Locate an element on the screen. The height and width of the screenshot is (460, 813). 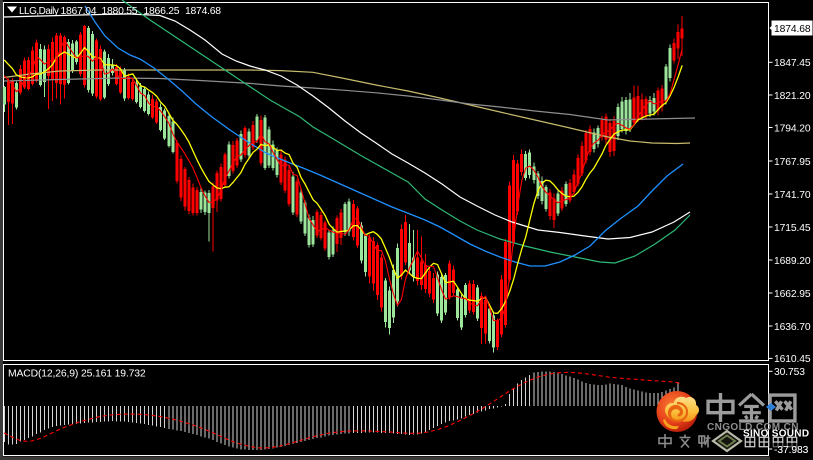
svg-text: 1867.04 is located at coordinates (79, 11).